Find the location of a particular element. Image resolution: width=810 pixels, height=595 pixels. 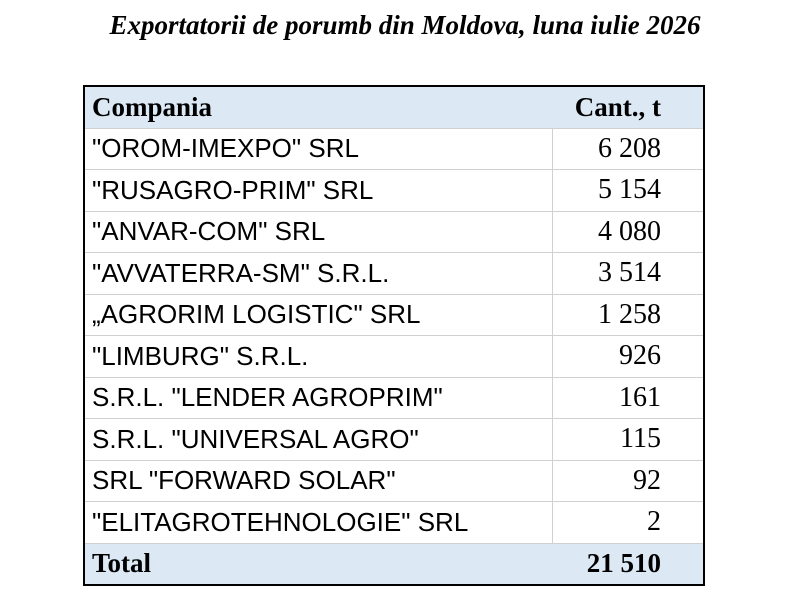

quantity-cell: 115 is located at coordinates (628, 439).